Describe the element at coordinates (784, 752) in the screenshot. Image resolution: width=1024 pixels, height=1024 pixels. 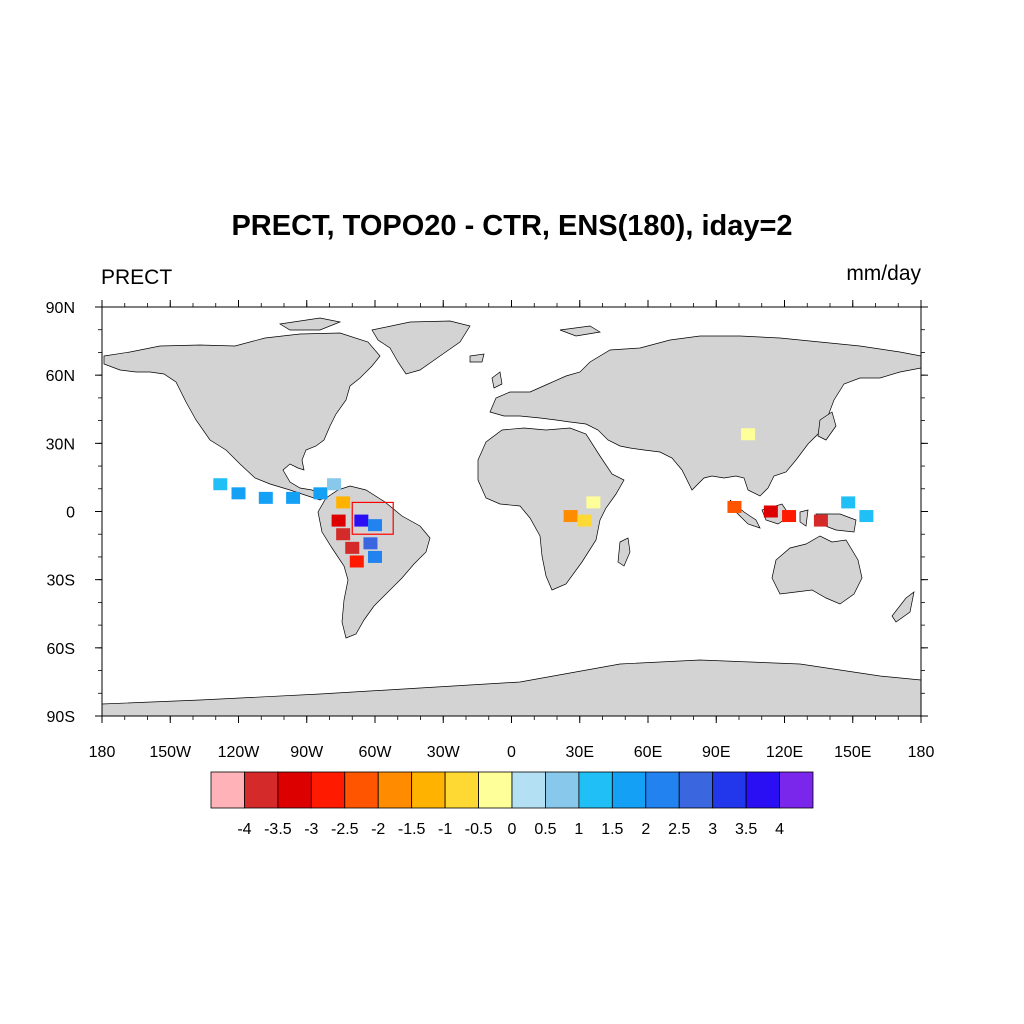
I see `lon-tick-label: 120E` at that location.